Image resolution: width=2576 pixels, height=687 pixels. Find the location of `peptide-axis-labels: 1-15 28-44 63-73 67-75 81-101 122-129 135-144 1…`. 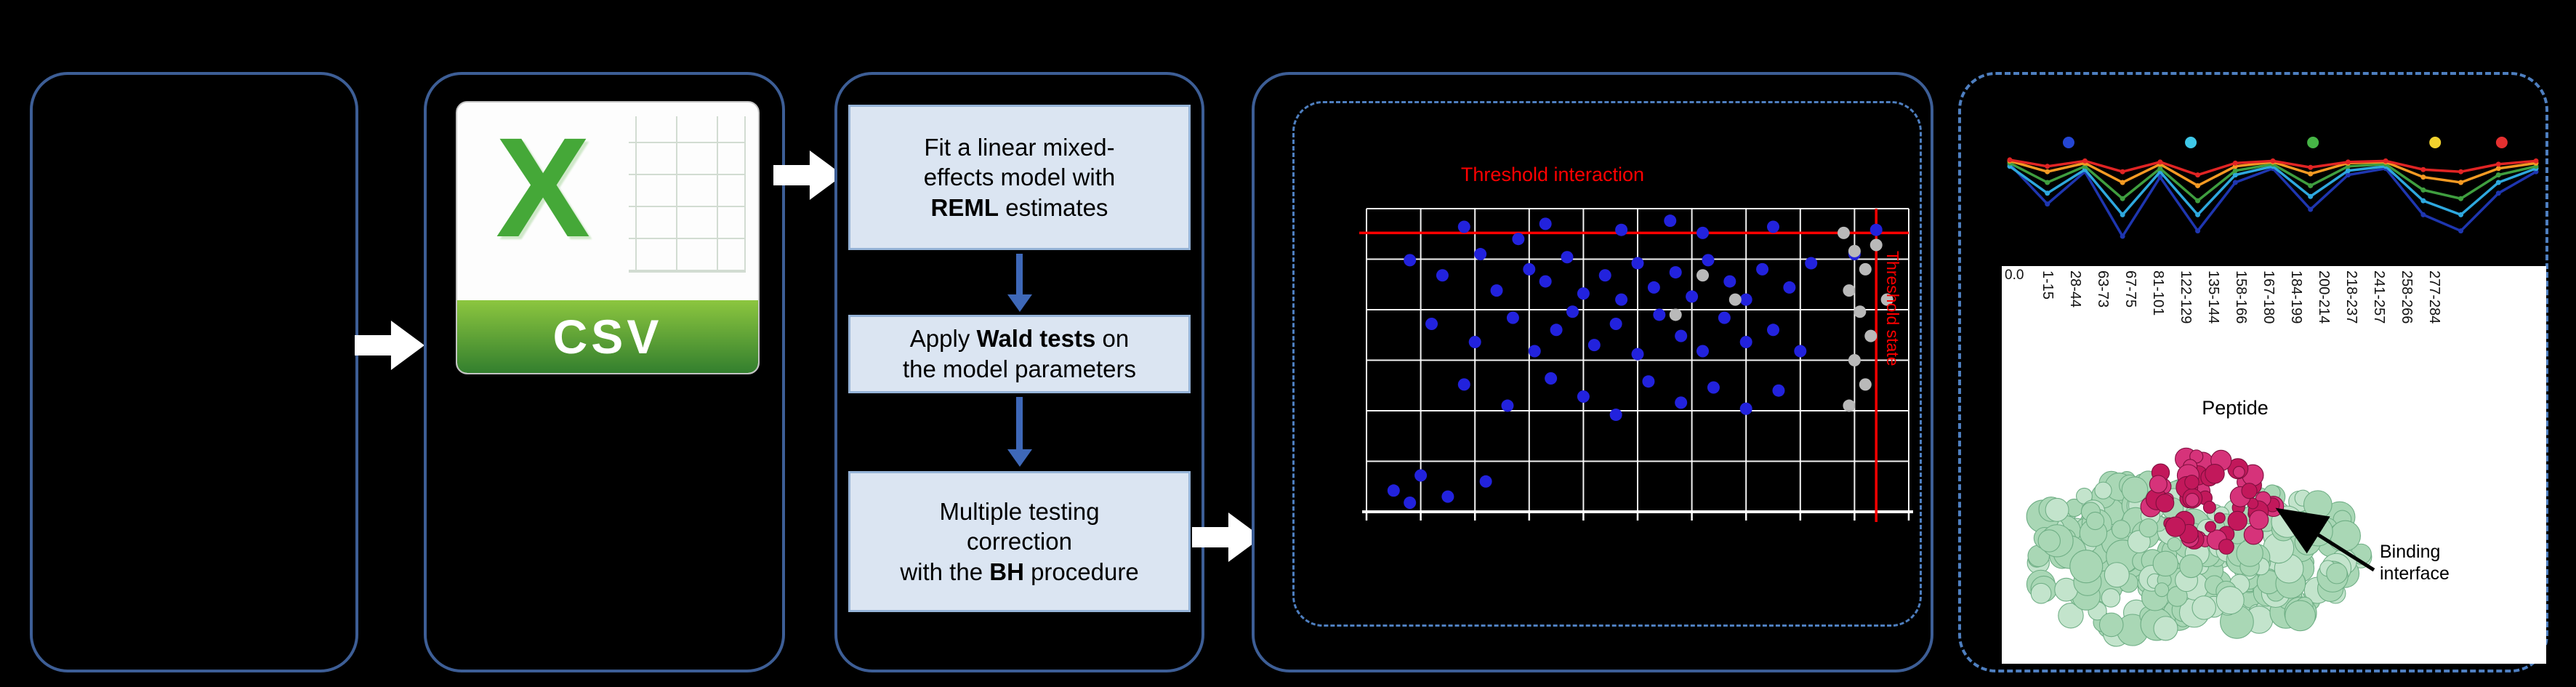

peptide-axis-labels: 1-15 28-44 63-73 67-75 81-101 122-129 135-144 1… is located at coordinates (2235, 333).